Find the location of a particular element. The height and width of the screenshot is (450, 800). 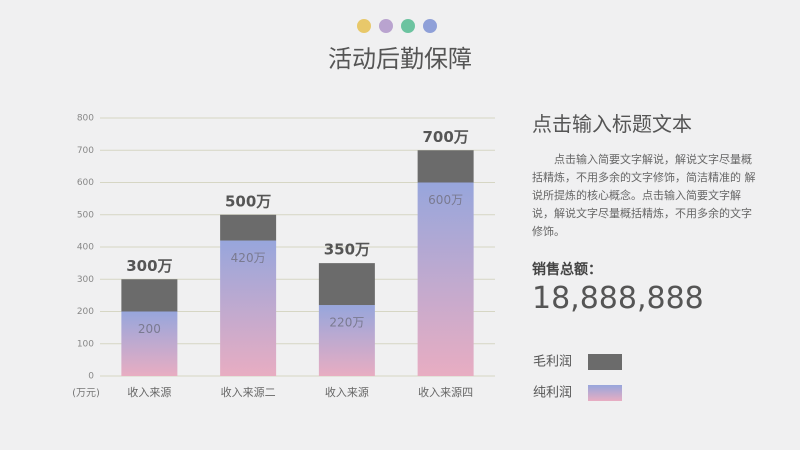

legend-label: 纯利润 is located at coordinates (552, 393).